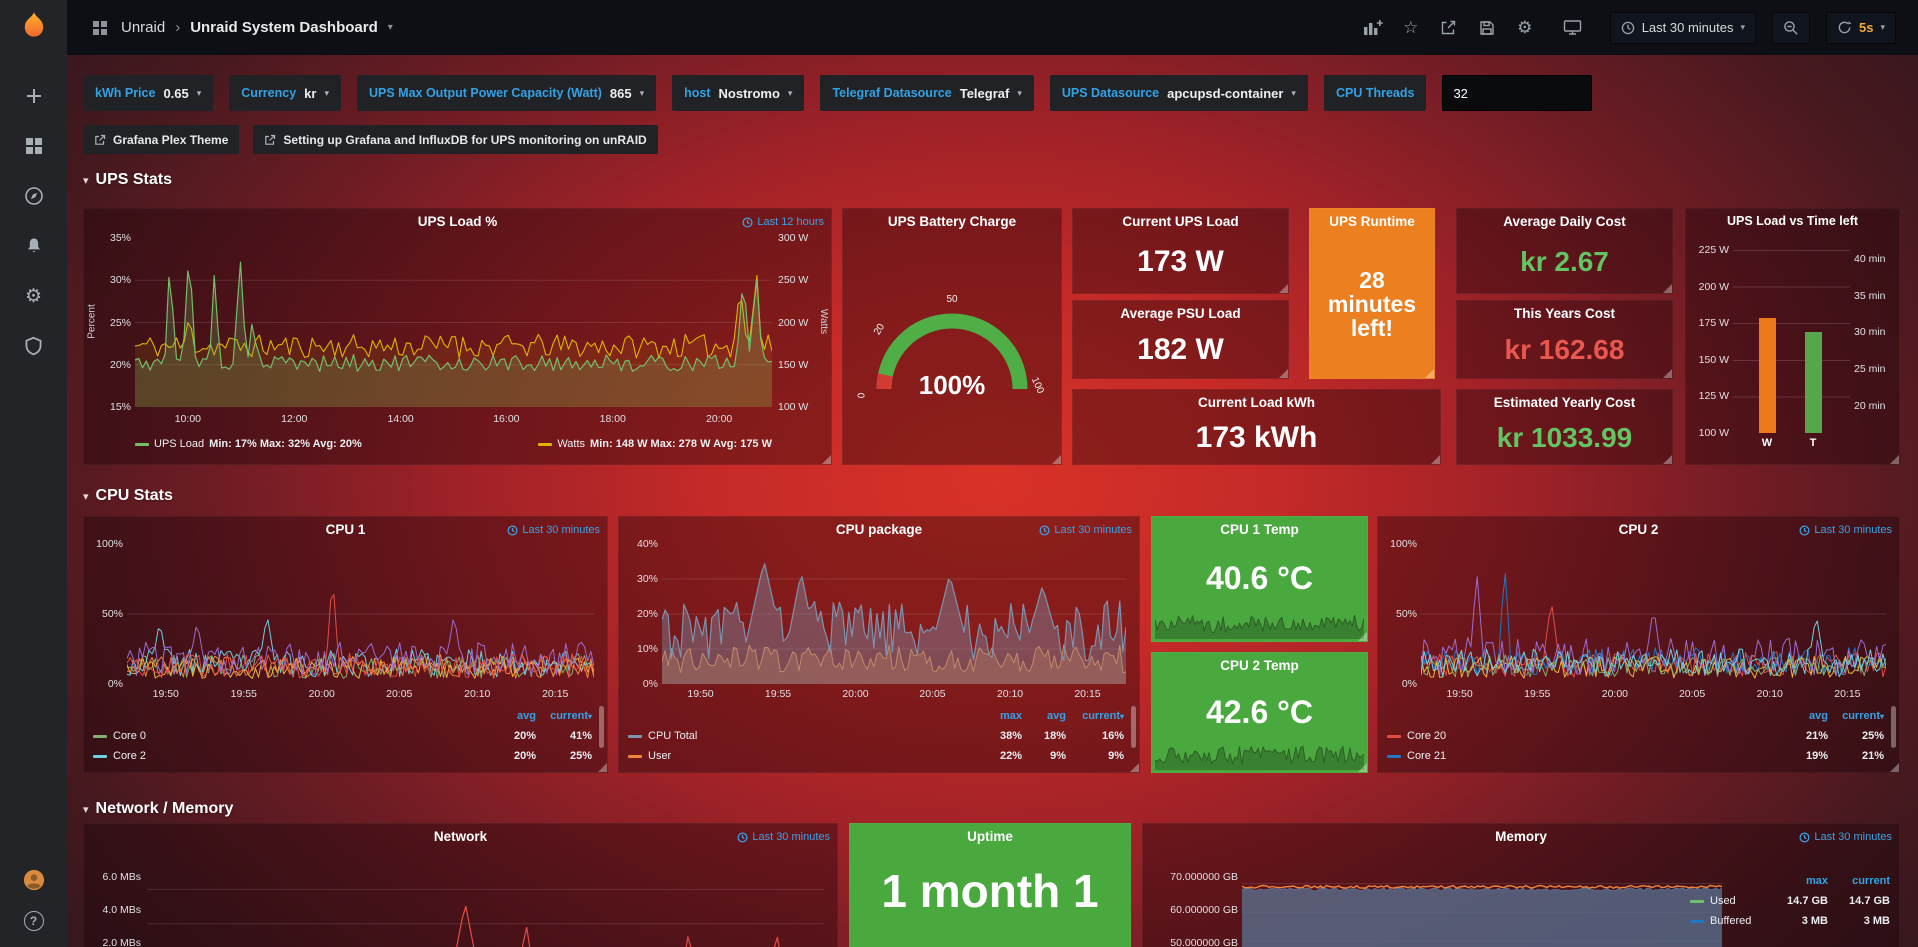 This screenshot has width=1918, height=947. I want to click on panel-title: Uptime, so click(990, 836).